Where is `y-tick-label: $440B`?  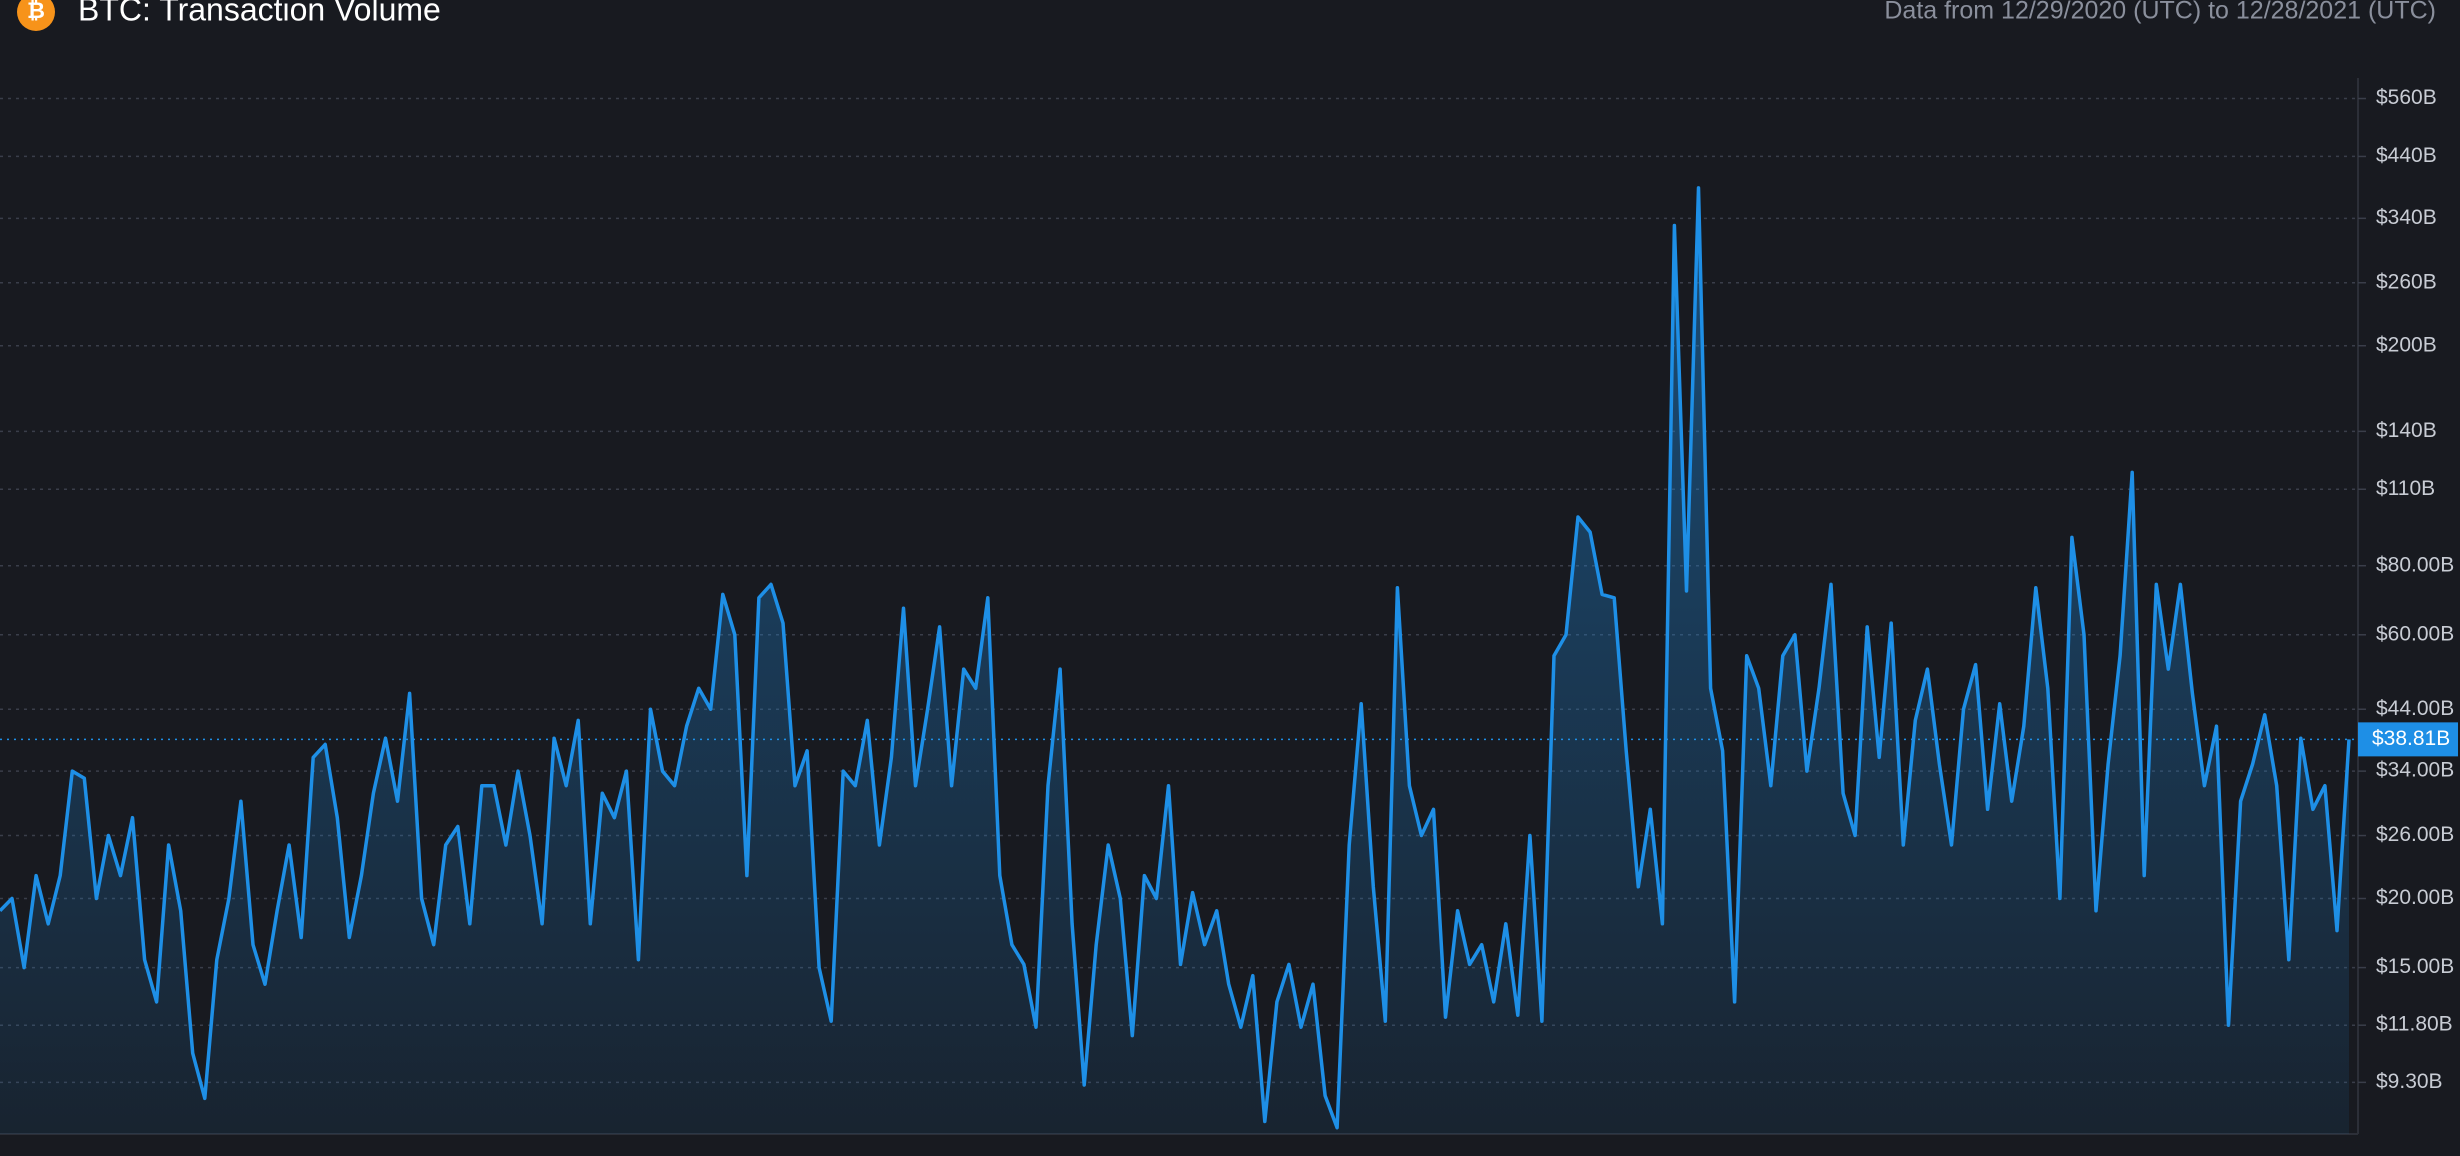
y-tick-label: $440B is located at coordinates (2406, 155).